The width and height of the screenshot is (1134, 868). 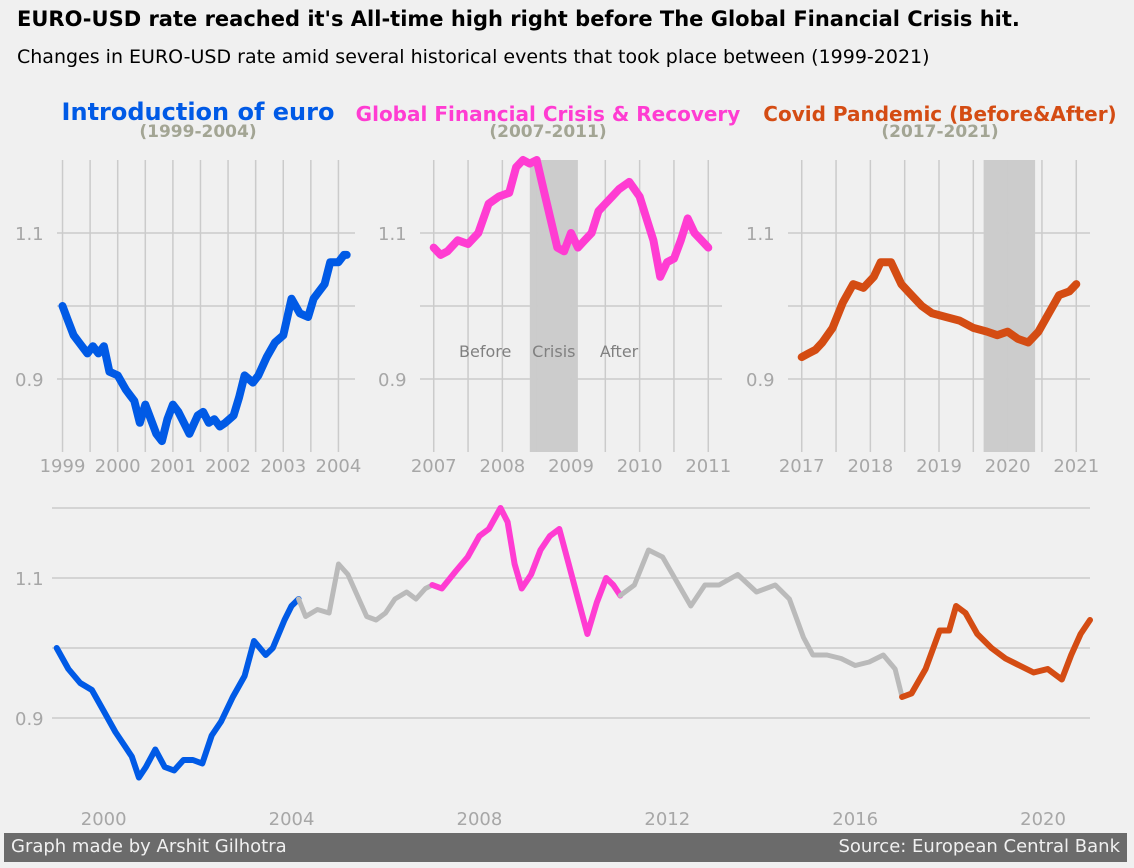 What do you see at coordinates (392, 234) in the screenshot?
I see `y-tick-label-crisis: 1.1` at bounding box center [392, 234].